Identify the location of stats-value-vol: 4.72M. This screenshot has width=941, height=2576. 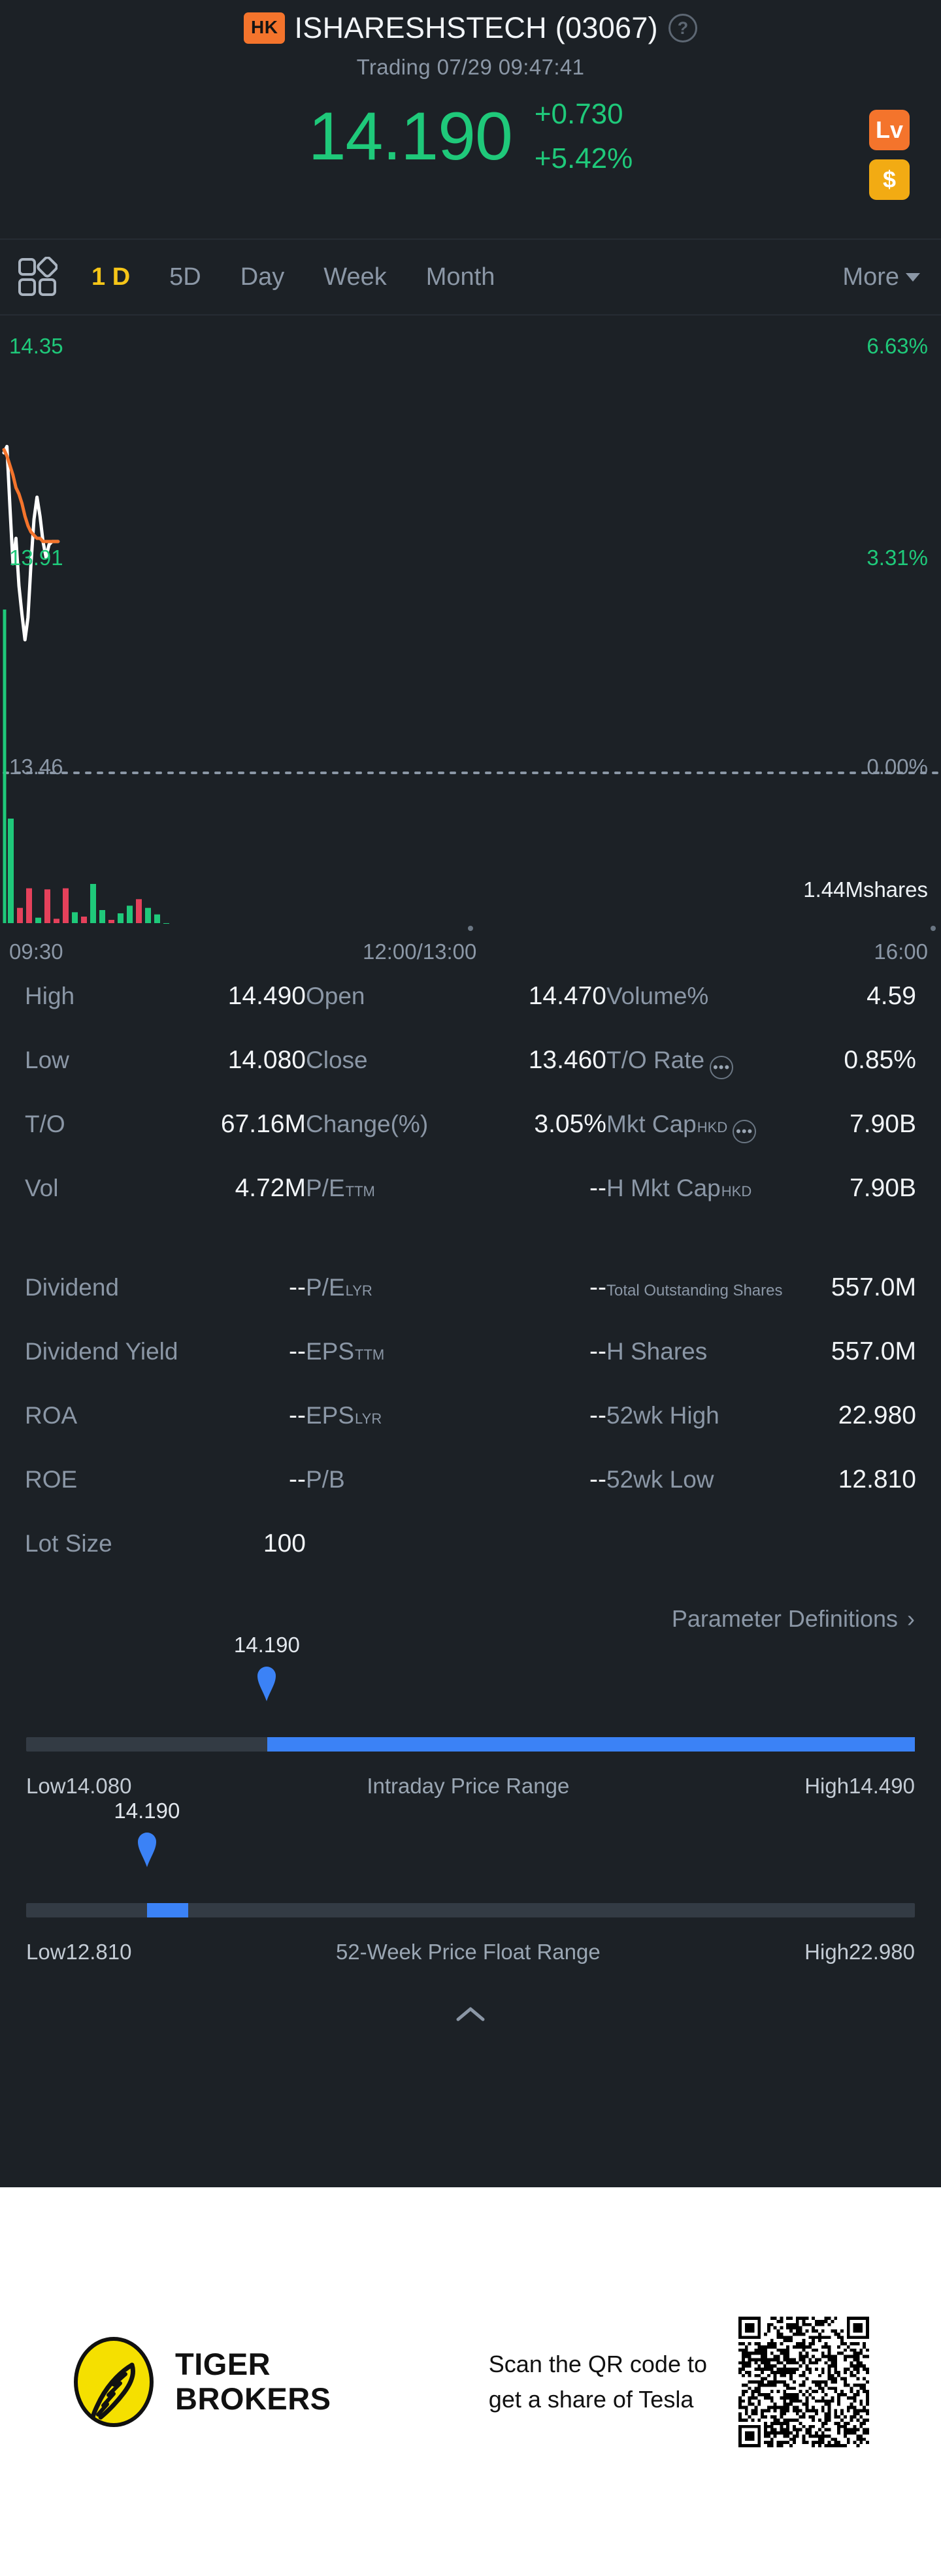
(270, 1188).